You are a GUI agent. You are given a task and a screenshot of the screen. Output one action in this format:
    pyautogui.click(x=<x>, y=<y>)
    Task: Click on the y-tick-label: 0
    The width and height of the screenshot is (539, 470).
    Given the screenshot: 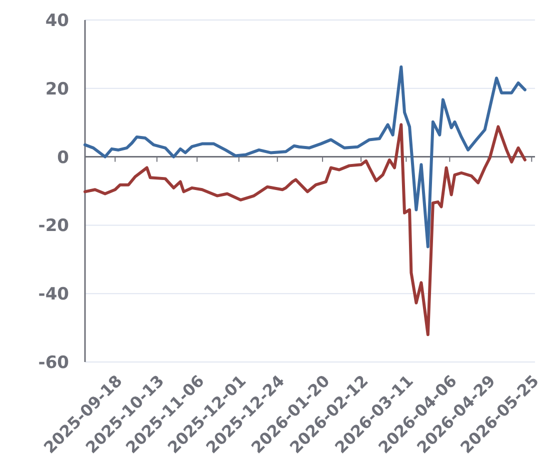 What is the action you would take?
    pyautogui.click(x=63, y=158)
    